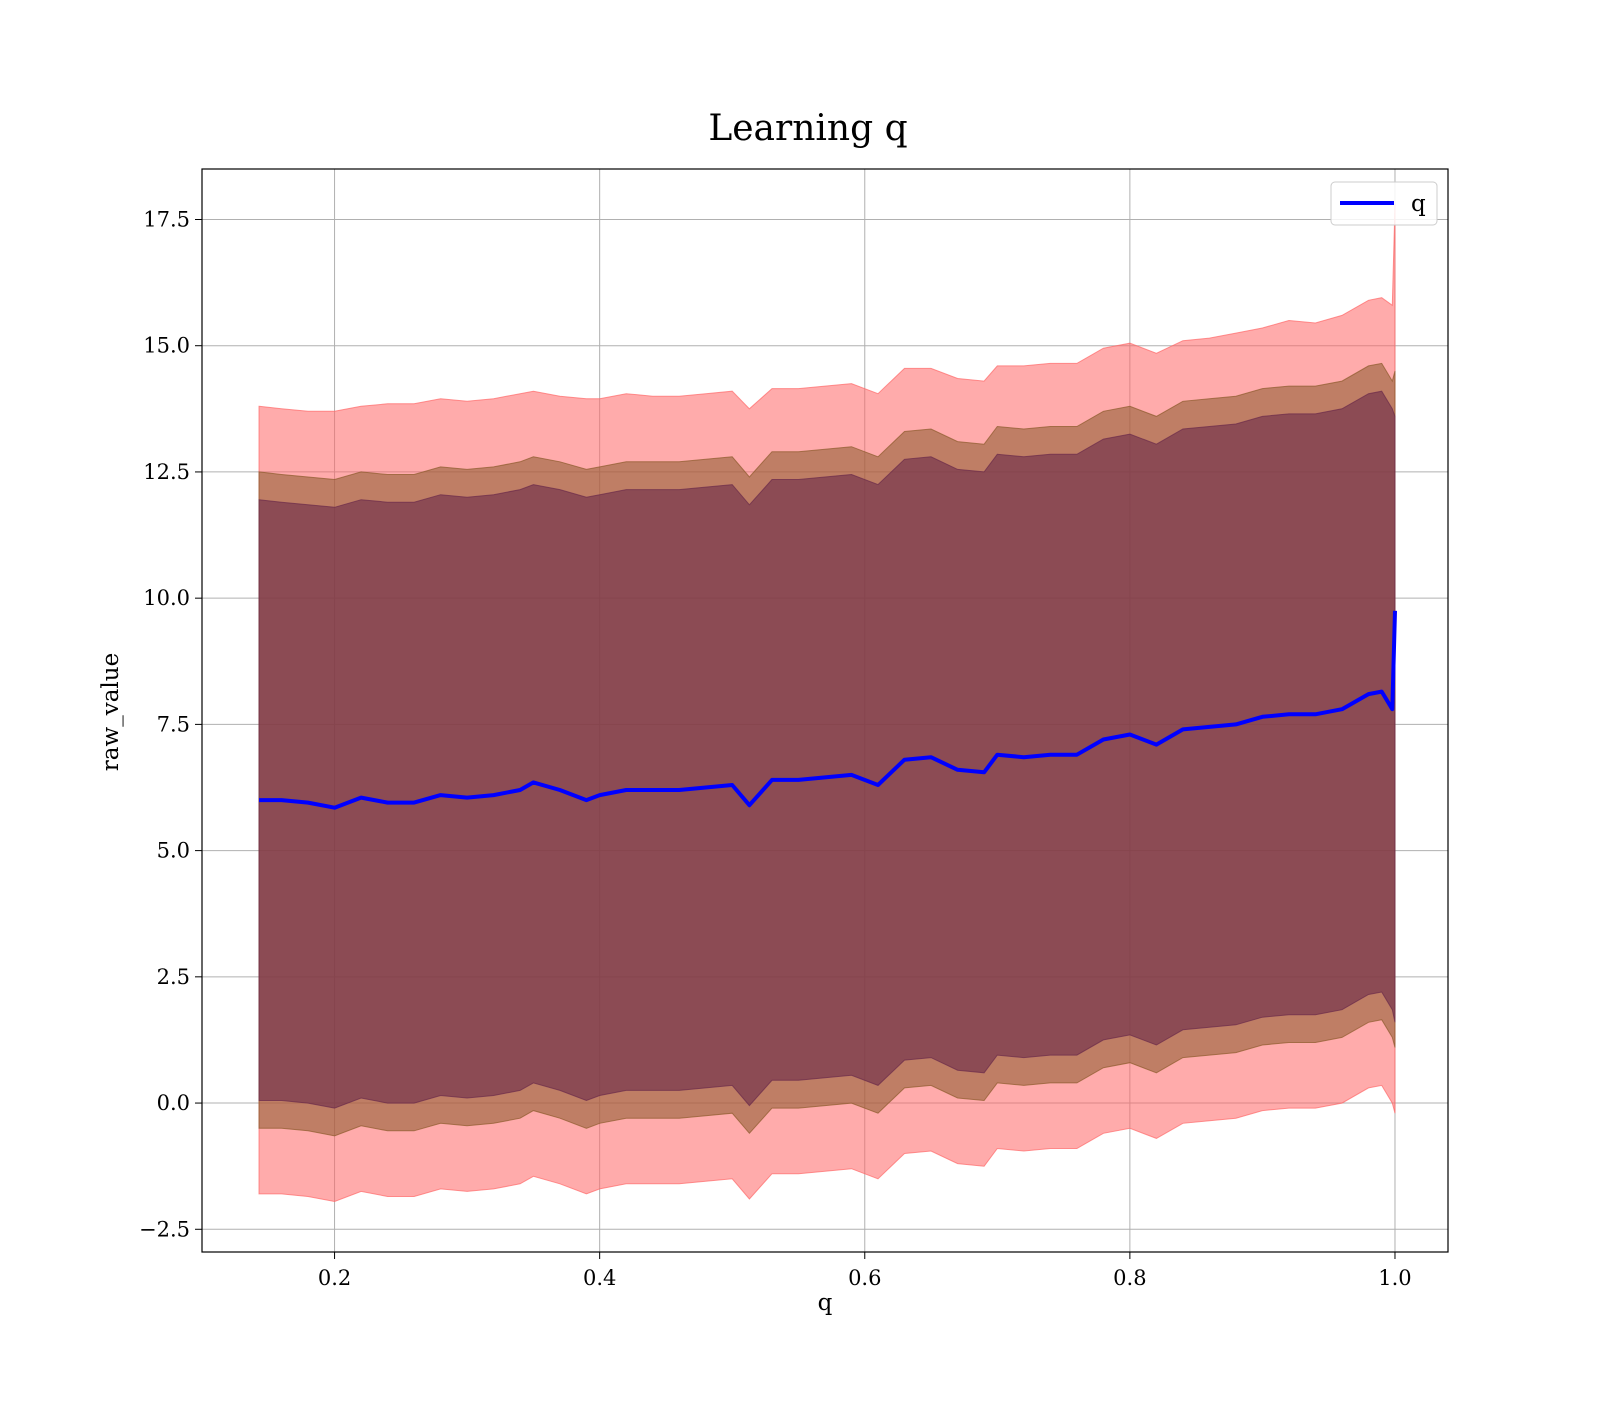 The image size is (1600, 1404). Describe the element at coordinates (166, 472) in the screenshot. I see `y-tick-label: 12.5` at that location.